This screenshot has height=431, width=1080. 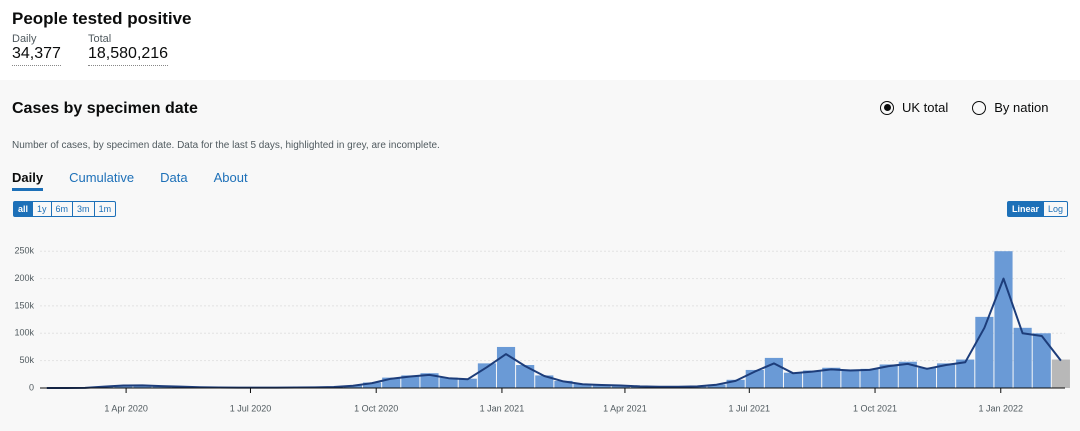 I want to click on x-tick-label: 1 Oct 2020, so click(x=376, y=408).